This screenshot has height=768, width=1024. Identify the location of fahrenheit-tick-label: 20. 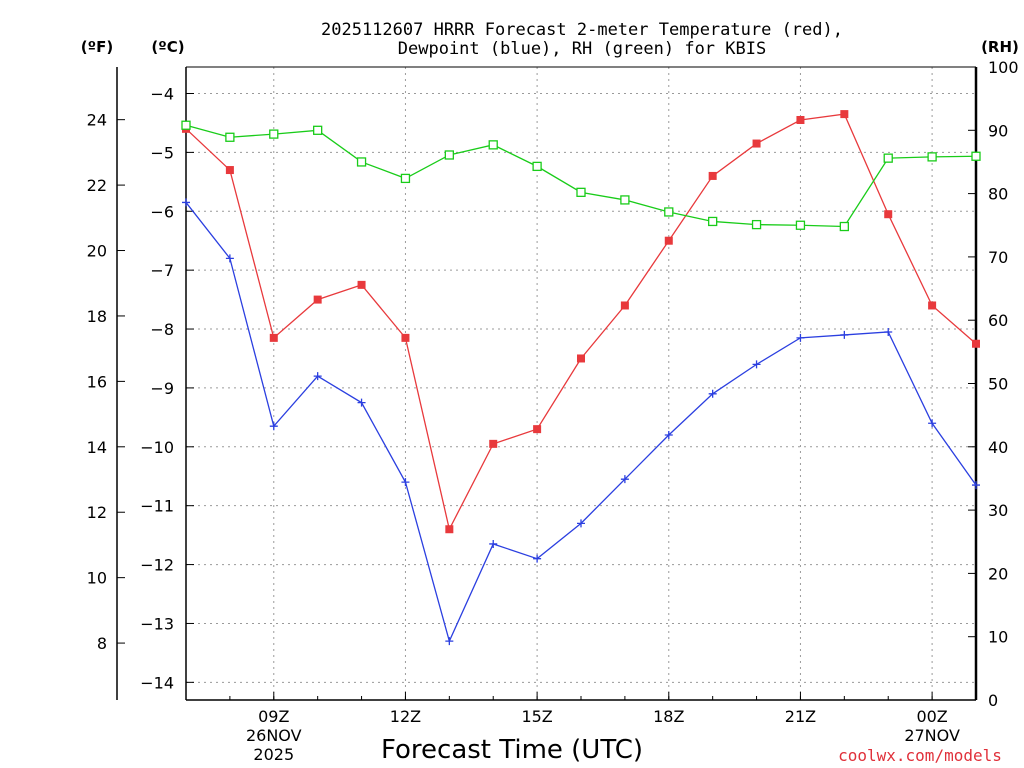
(97, 251).